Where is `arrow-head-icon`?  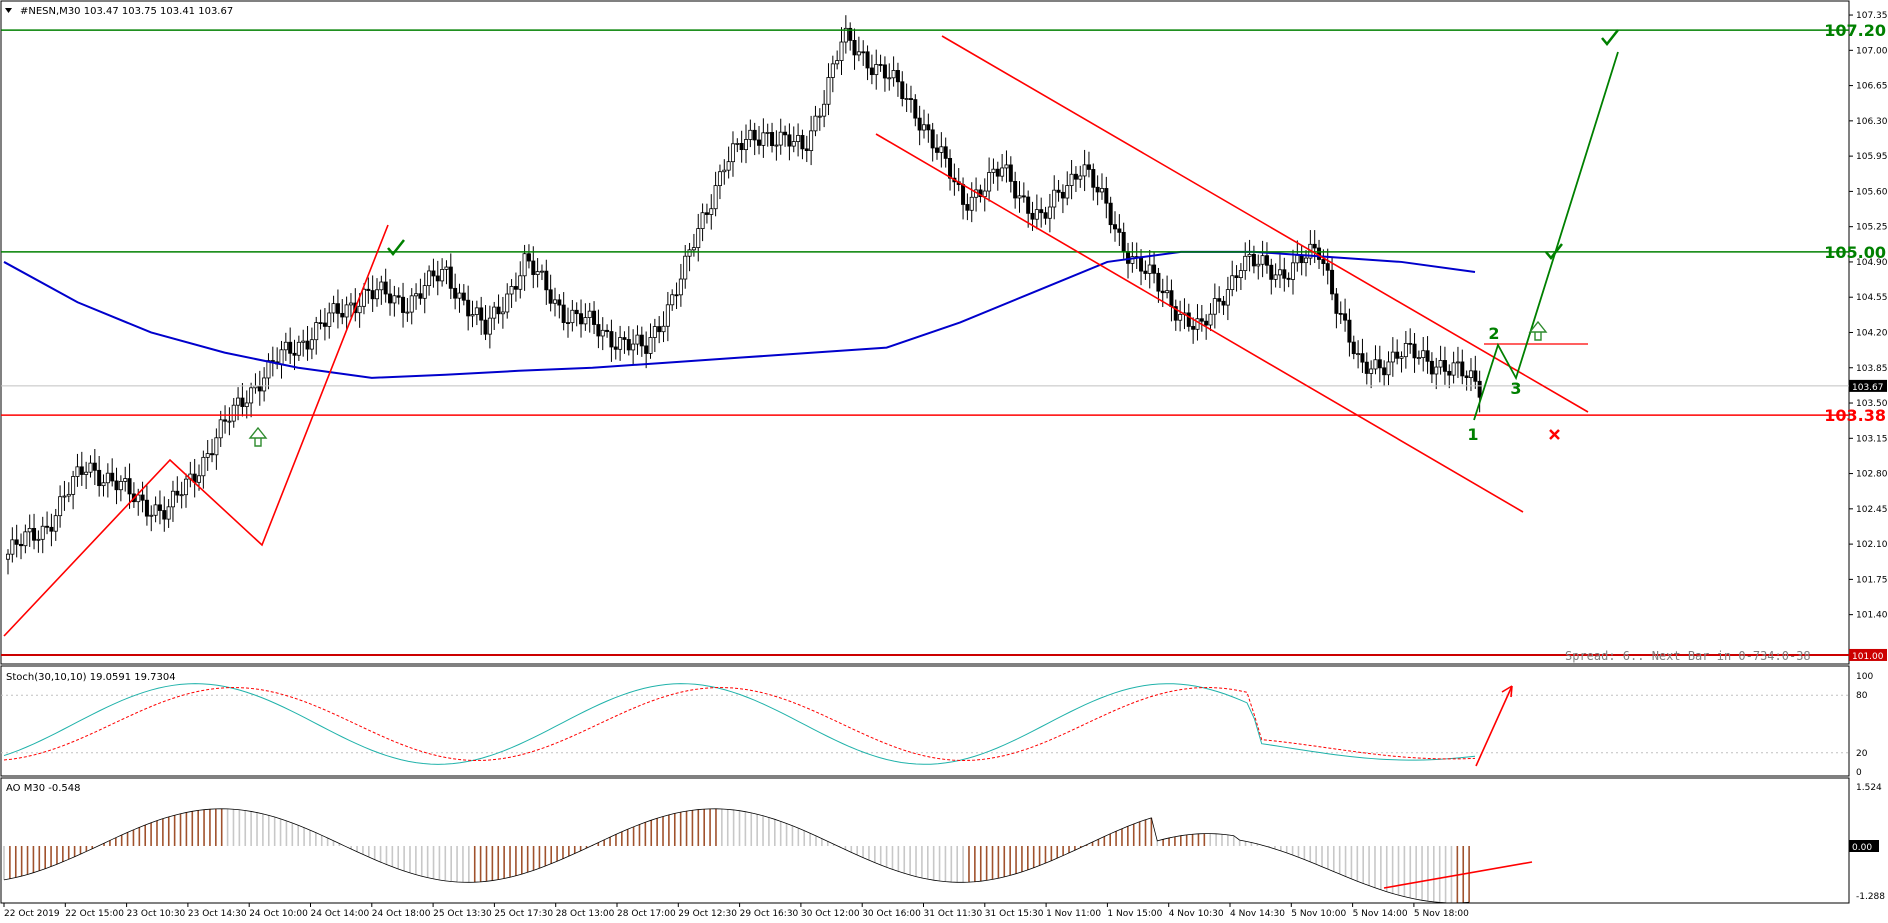
arrow-head-icon is located at coordinates (1507, 691).